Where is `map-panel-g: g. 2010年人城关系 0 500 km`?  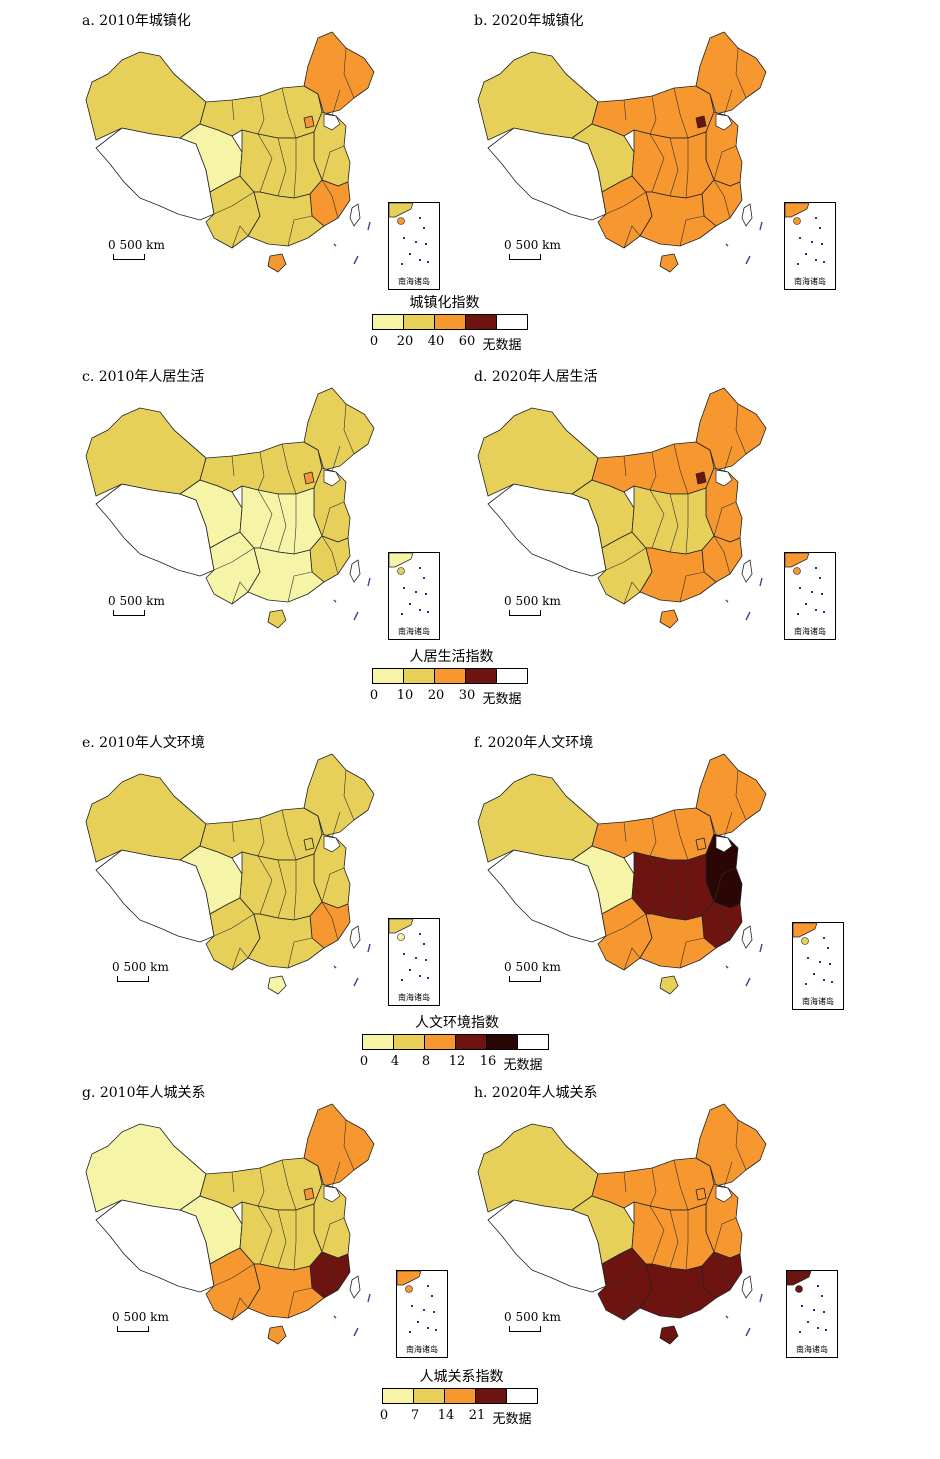
map-panel-g: g. 2010年人城关系 0 500 km is located at coordinates (282, 1232).